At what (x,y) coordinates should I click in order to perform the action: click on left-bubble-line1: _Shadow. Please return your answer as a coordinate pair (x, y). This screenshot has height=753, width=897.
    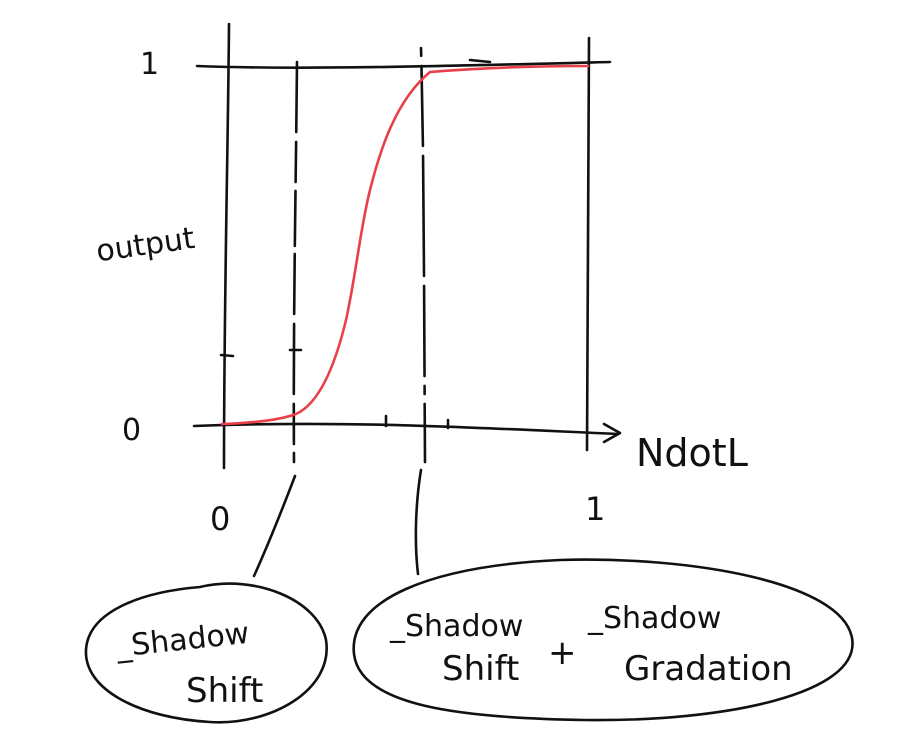
    Looking at the image, I should click on (182, 640).